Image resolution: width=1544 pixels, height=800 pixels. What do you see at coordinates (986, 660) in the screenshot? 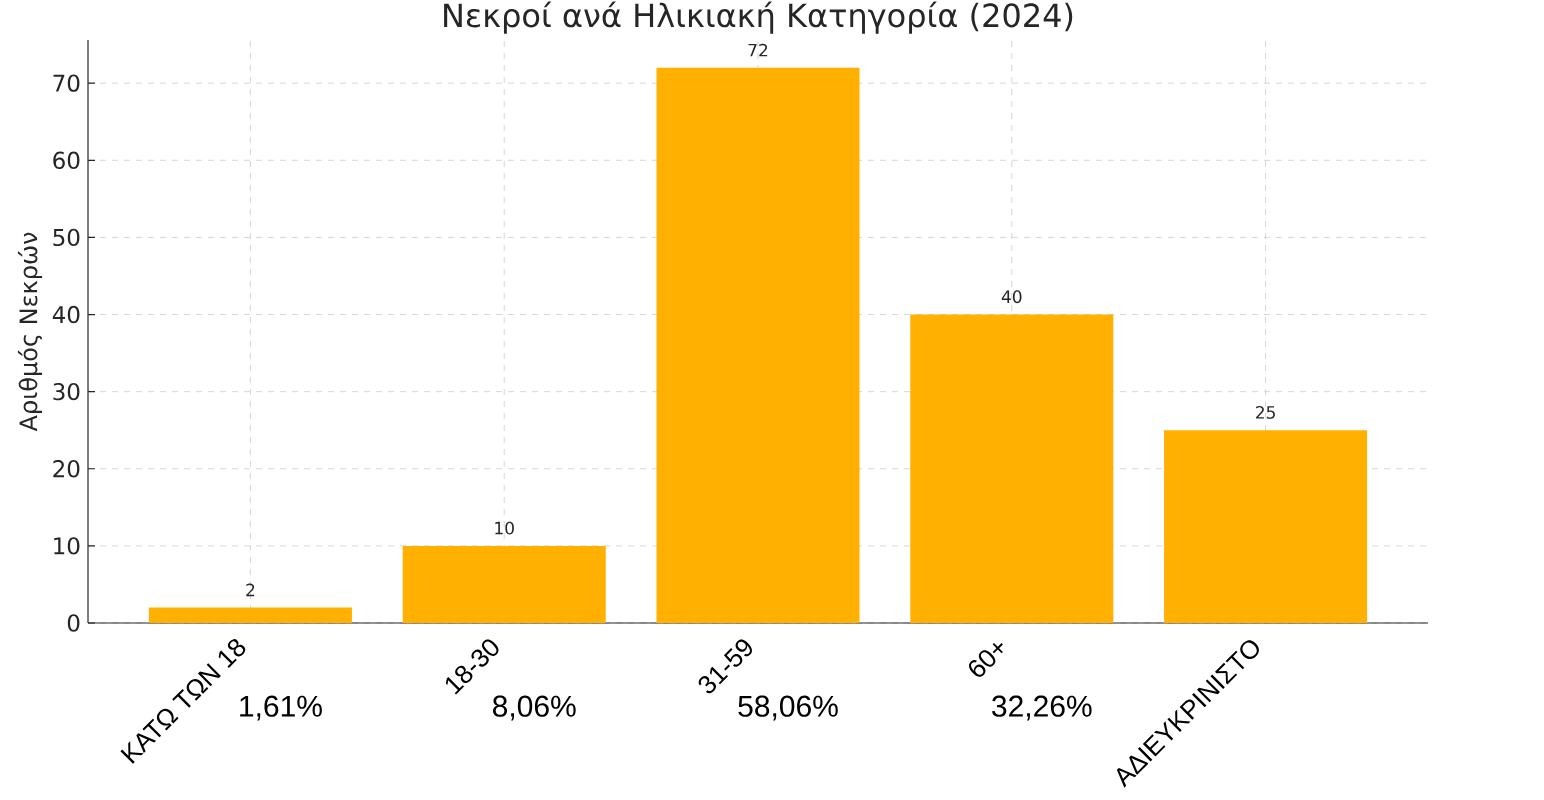
I see `x-tick-label: 60+` at bounding box center [986, 660].